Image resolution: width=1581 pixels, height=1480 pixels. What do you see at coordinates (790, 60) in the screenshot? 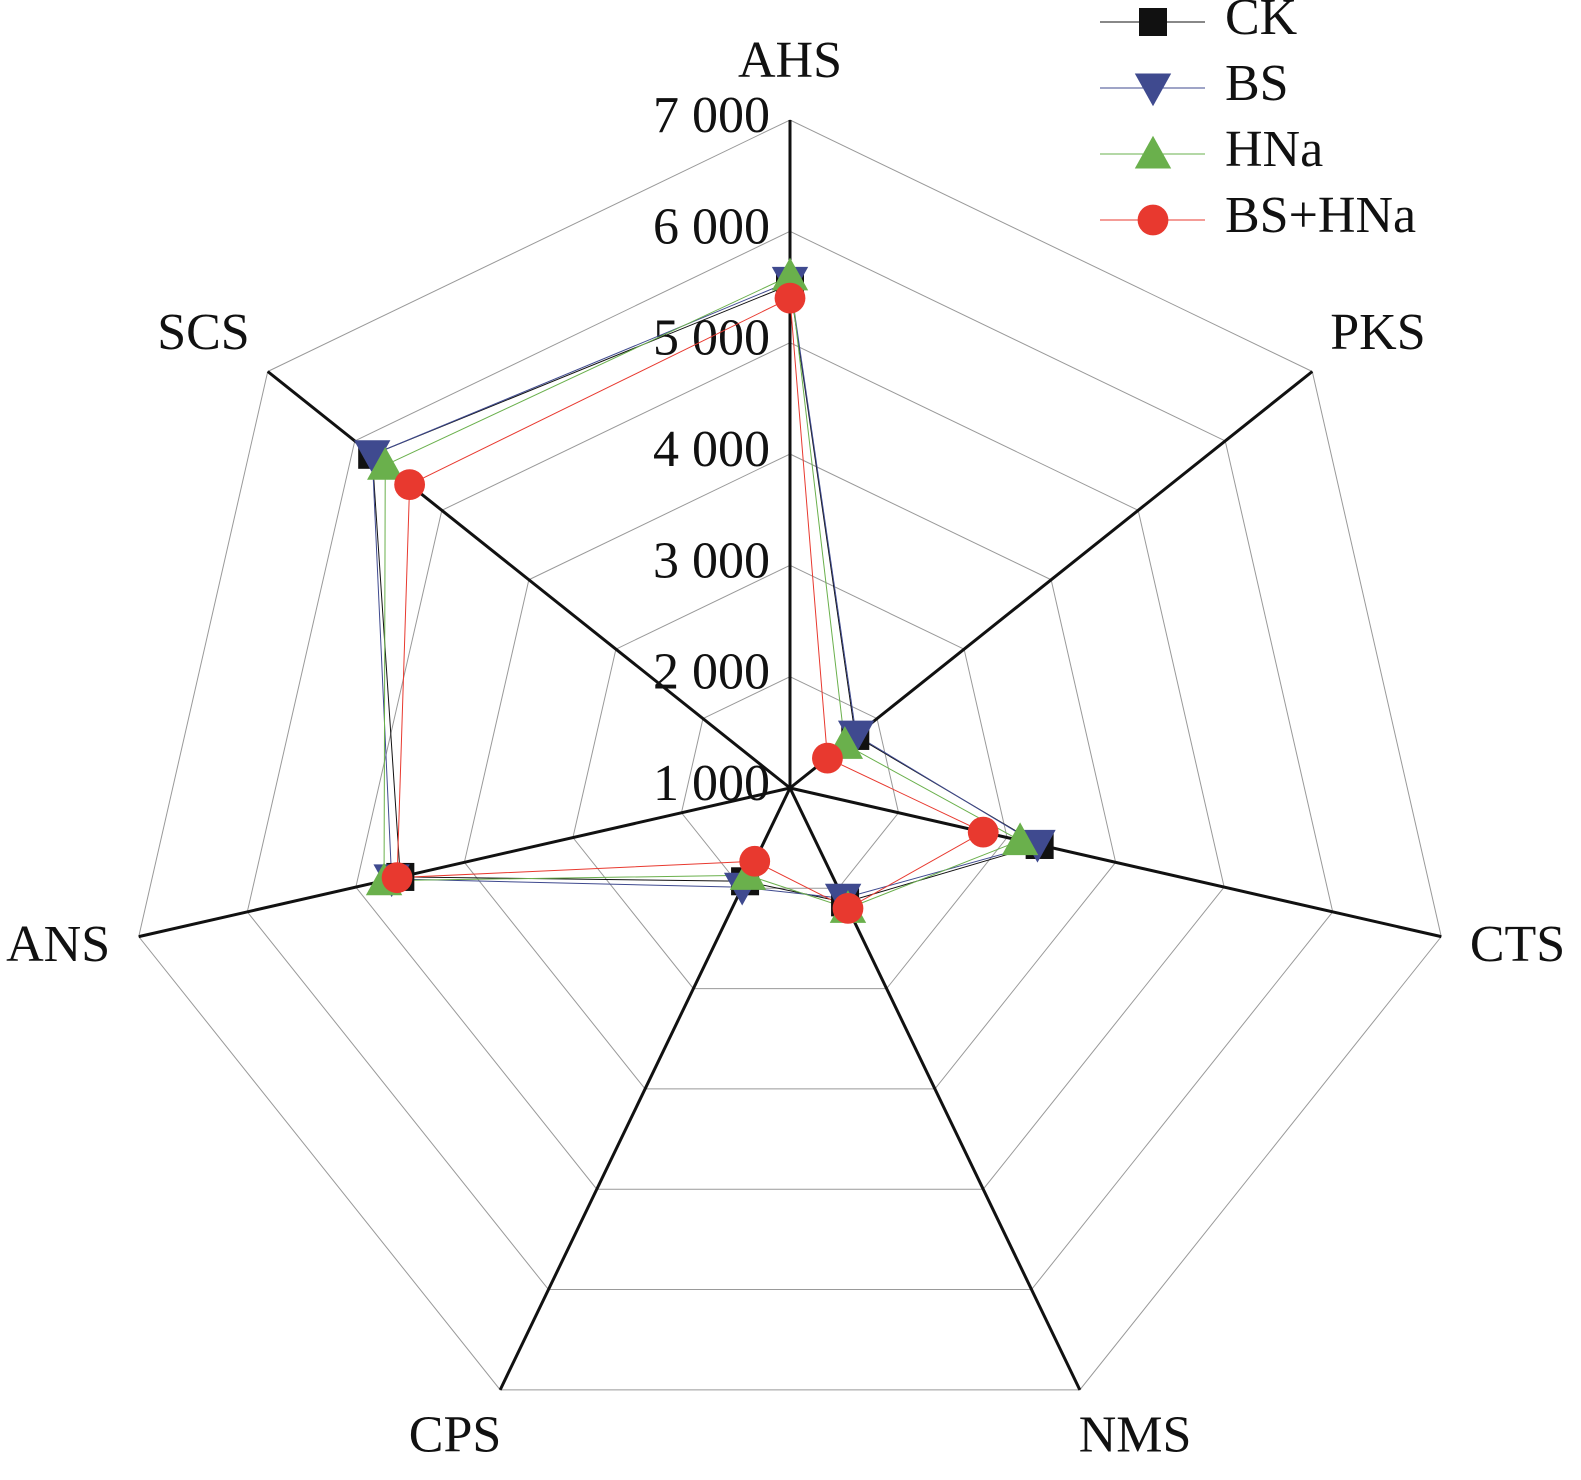
I see `category-label: AHS` at bounding box center [790, 60].